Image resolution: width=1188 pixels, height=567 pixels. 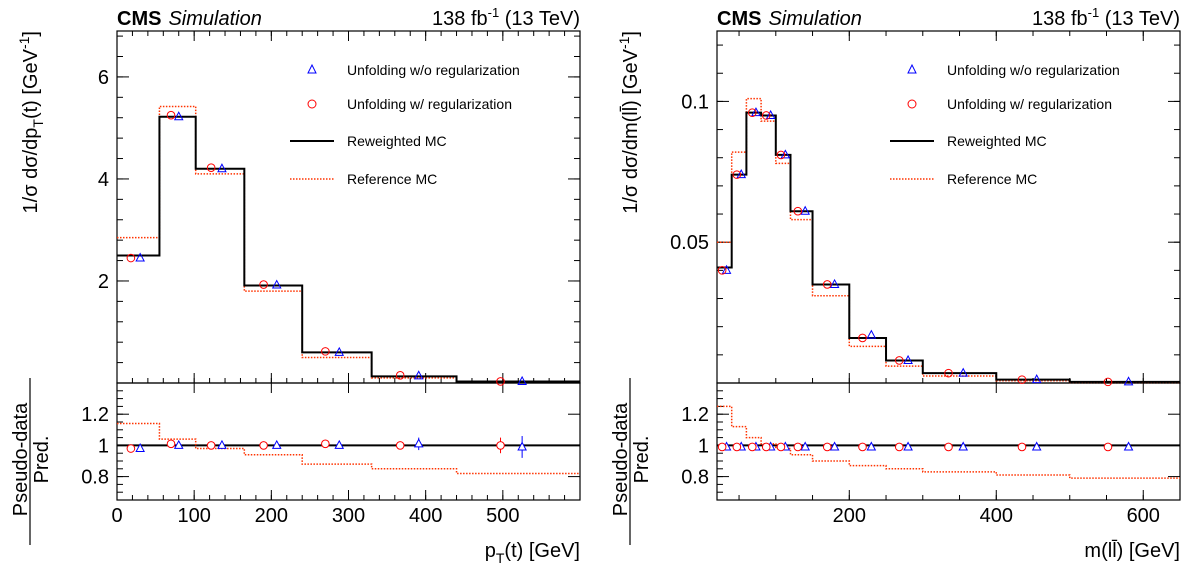 I want to click on y-axis-title: 1/σ dσ/dpT(t) [GeV-1], so click(x=31, y=122).